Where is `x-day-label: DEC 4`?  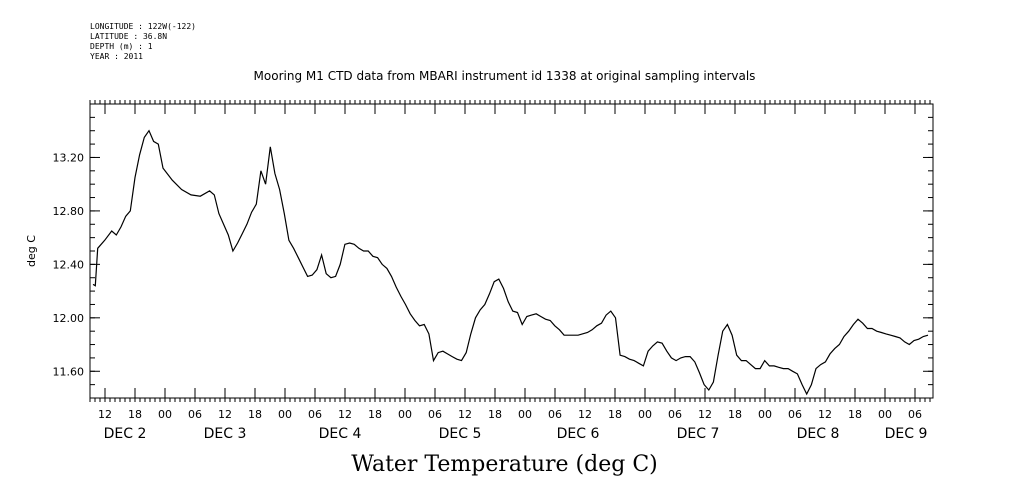
x-day-label: DEC 4 is located at coordinates (340, 434).